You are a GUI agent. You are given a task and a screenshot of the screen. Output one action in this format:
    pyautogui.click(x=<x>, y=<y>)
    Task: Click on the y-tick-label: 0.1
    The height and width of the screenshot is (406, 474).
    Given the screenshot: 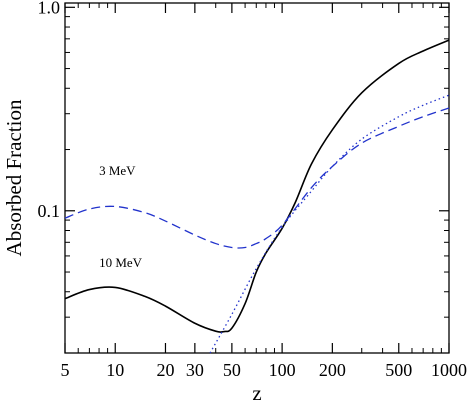 What is the action you would take?
    pyautogui.click(x=49, y=211)
    